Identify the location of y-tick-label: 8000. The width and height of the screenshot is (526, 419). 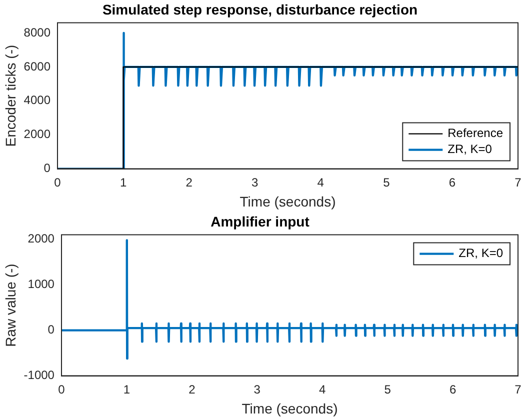
(37, 32).